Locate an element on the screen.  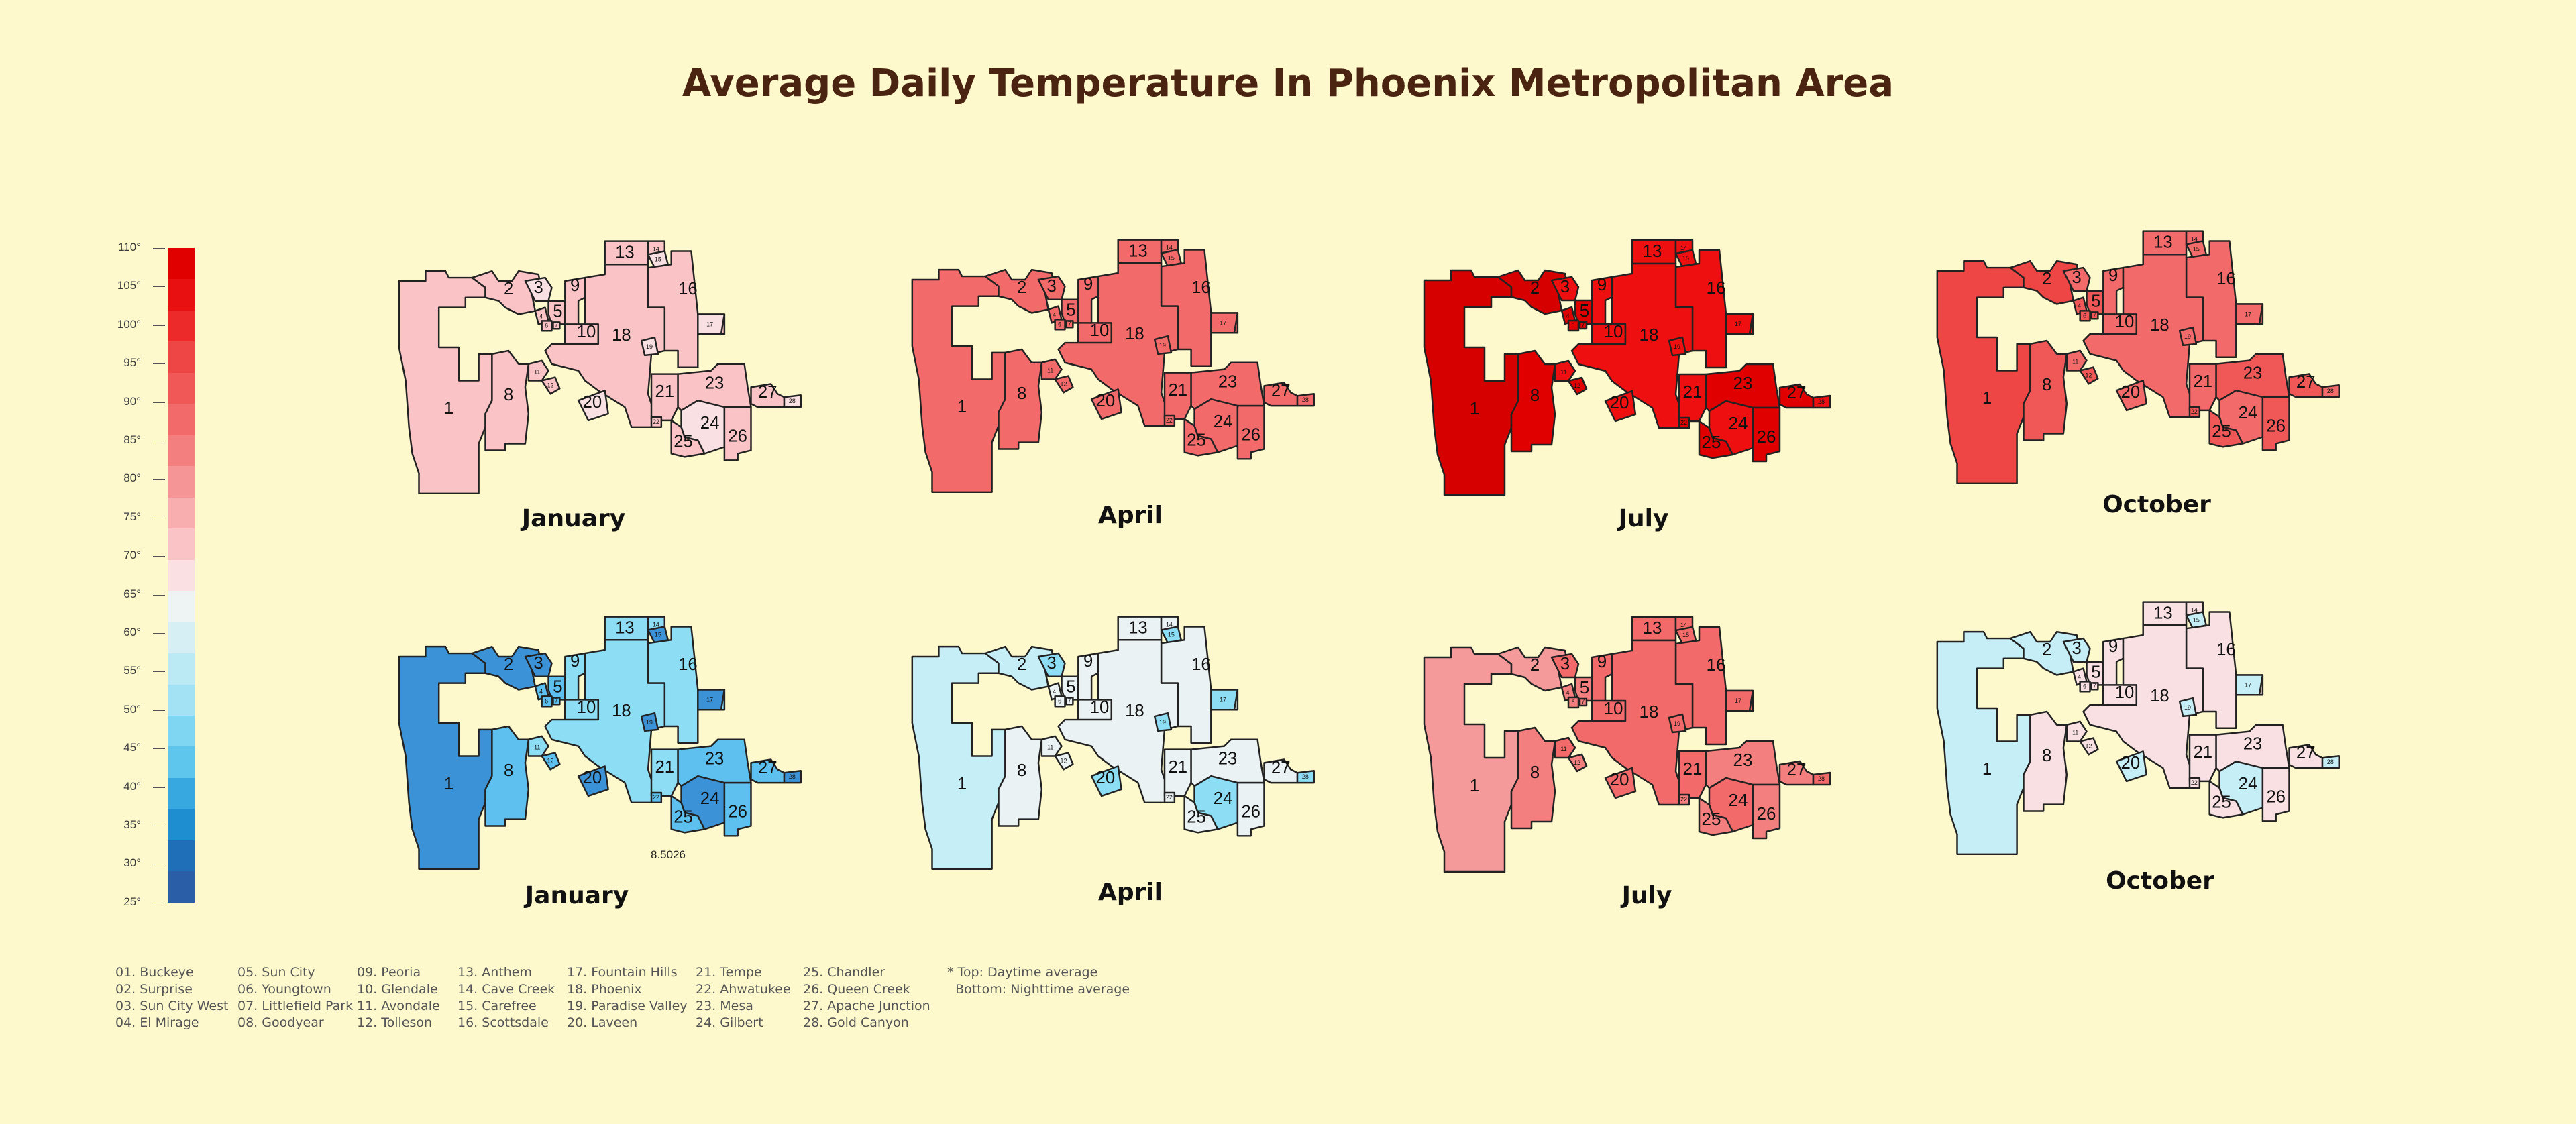
legend-tick-label: 100° is located at coordinates (129, 324).